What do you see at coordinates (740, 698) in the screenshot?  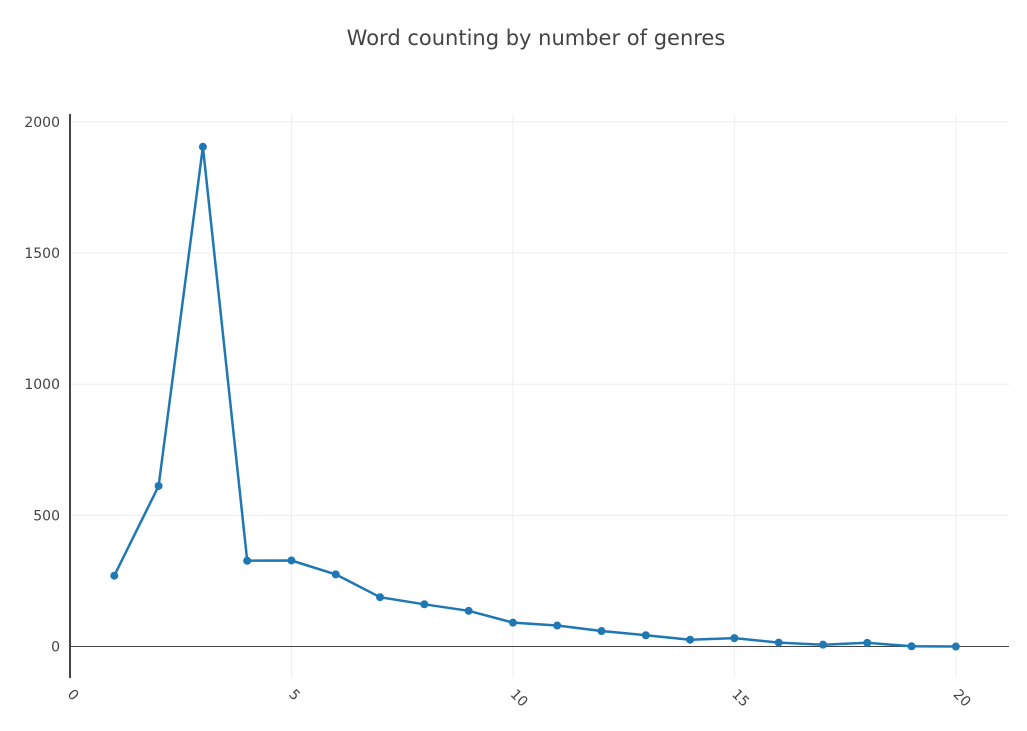 I see `x-tick-label: 15` at bounding box center [740, 698].